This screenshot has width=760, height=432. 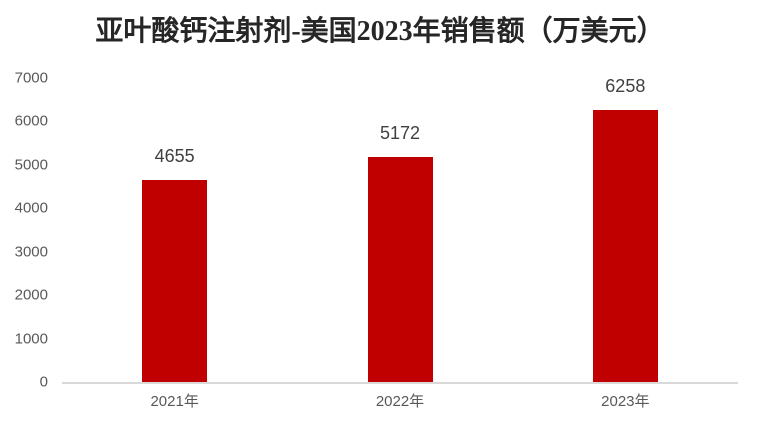 What do you see at coordinates (625, 246) in the screenshot?
I see `bar-2023年` at bounding box center [625, 246].